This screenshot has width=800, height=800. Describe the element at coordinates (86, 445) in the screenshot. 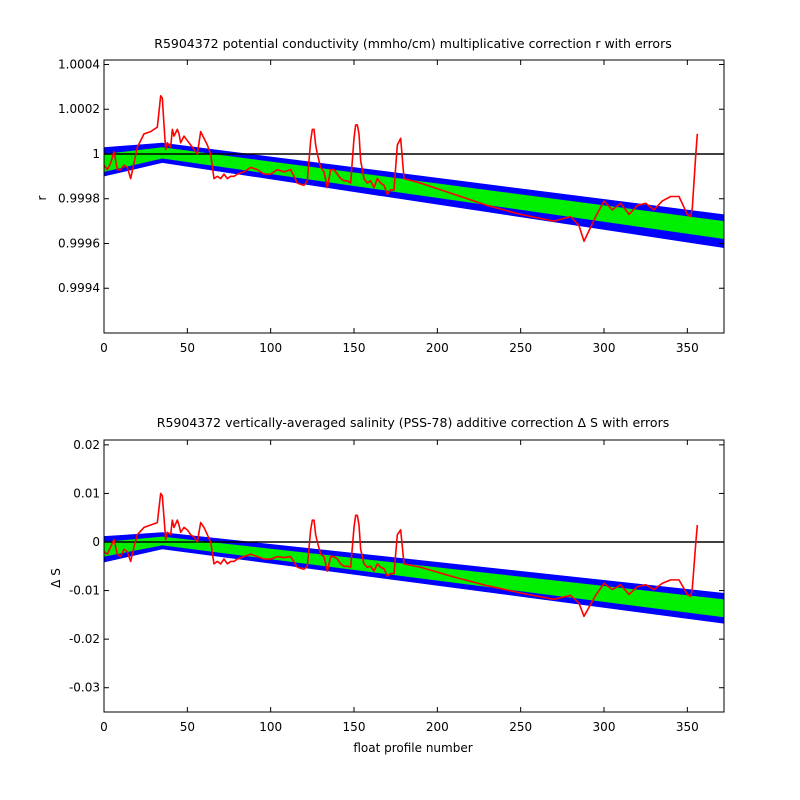

I see `y-tick-label: 0.02` at that location.